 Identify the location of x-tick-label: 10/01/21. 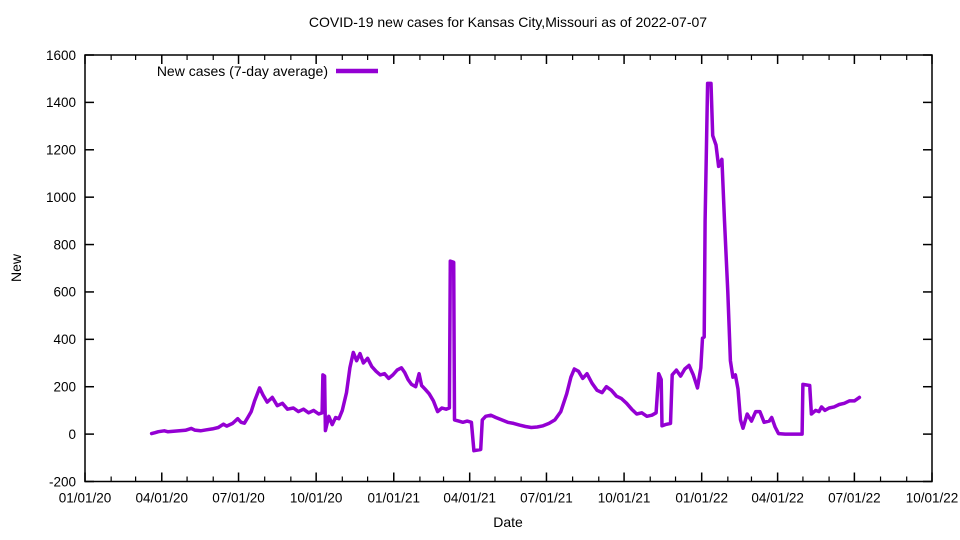
(624, 498).